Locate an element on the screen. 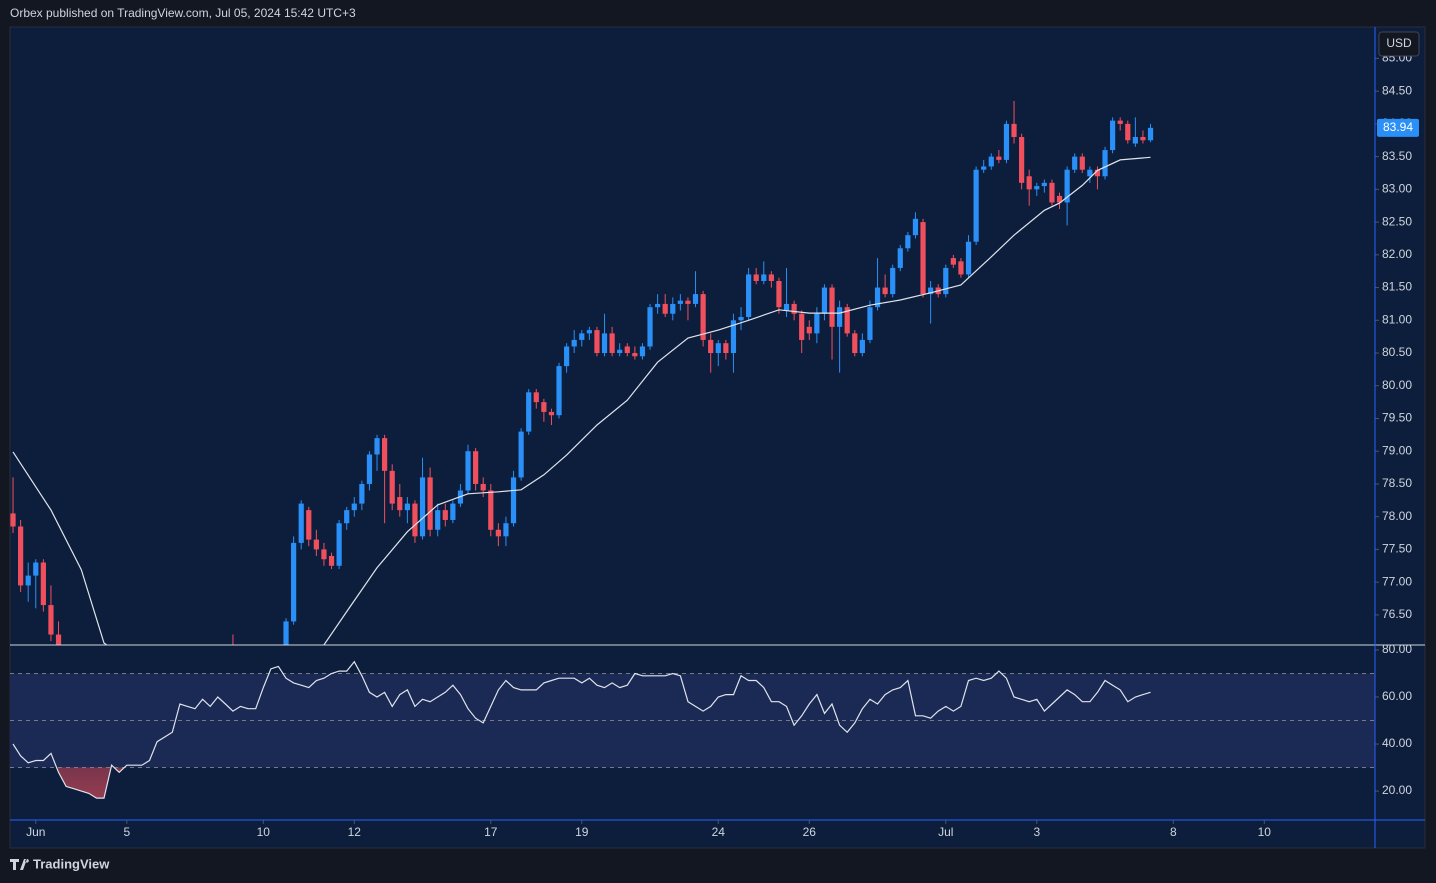  rsi-line is located at coordinates (581, 729).